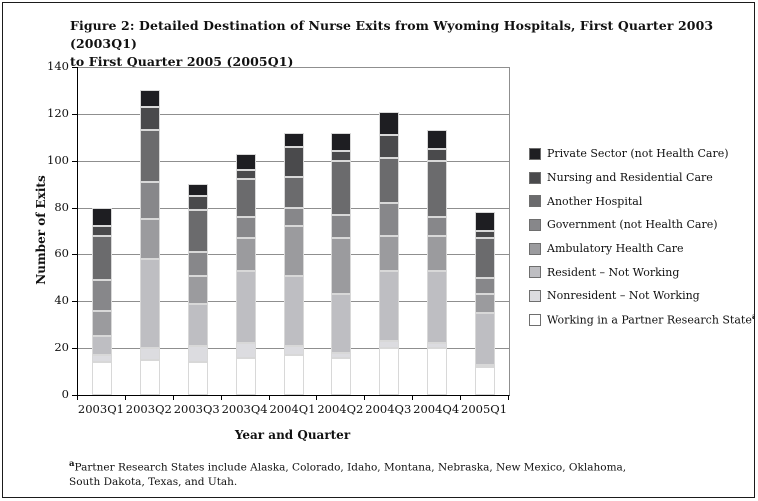 This screenshot has height=501, width=758. Describe the element at coordinates (630, 178) in the screenshot. I see `legend-label: Nursing and Residential Care` at that location.